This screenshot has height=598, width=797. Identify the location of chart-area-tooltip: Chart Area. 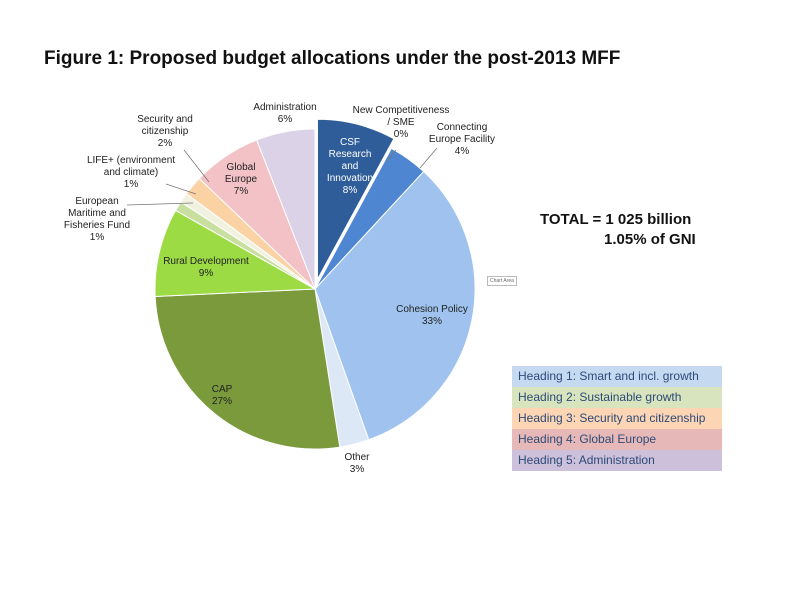
(502, 281).